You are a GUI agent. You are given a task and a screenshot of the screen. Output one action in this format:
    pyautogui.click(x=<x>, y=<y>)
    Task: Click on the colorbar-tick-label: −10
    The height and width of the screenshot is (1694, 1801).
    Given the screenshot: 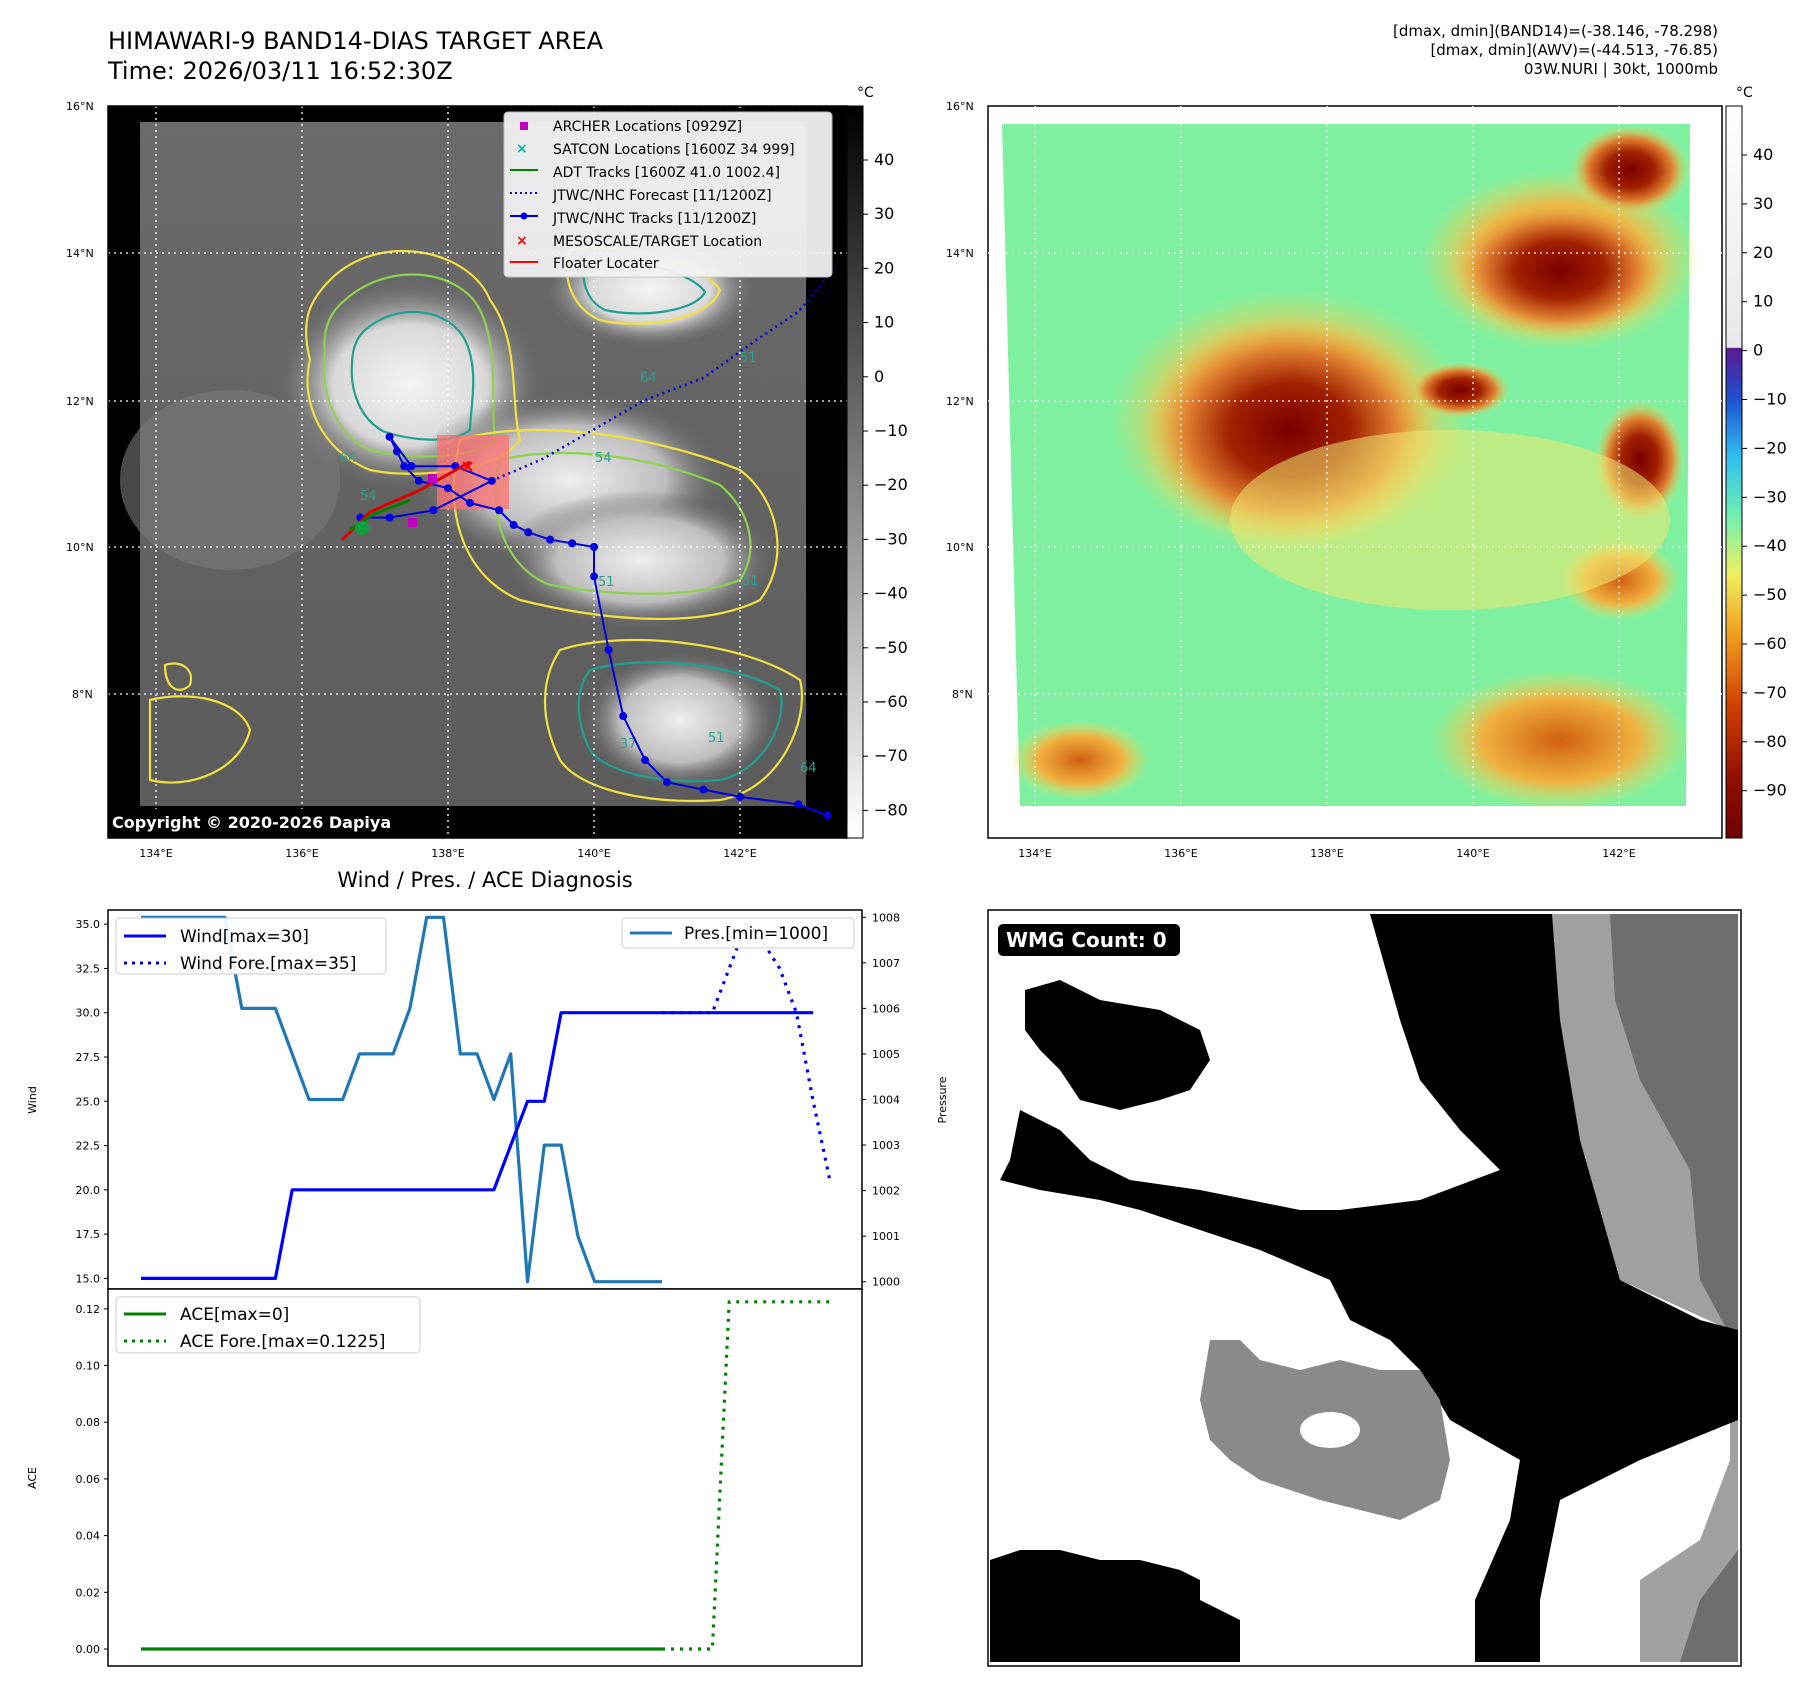 What is the action you would take?
    pyautogui.click(x=1770, y=399)
    